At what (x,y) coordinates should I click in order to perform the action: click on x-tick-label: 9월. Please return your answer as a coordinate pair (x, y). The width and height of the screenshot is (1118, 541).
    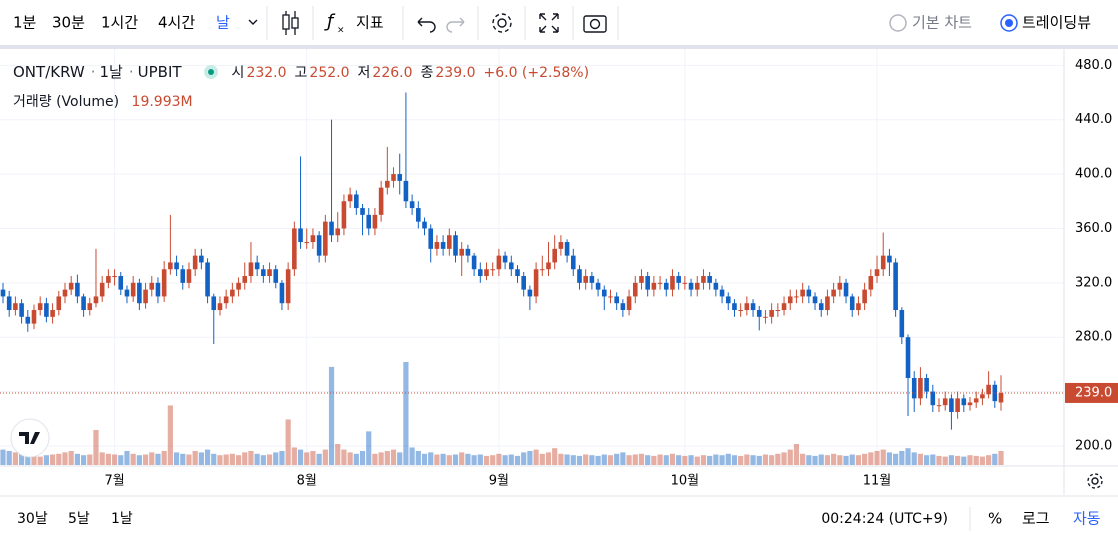
    Looking at the image, I should click on (499, 481).